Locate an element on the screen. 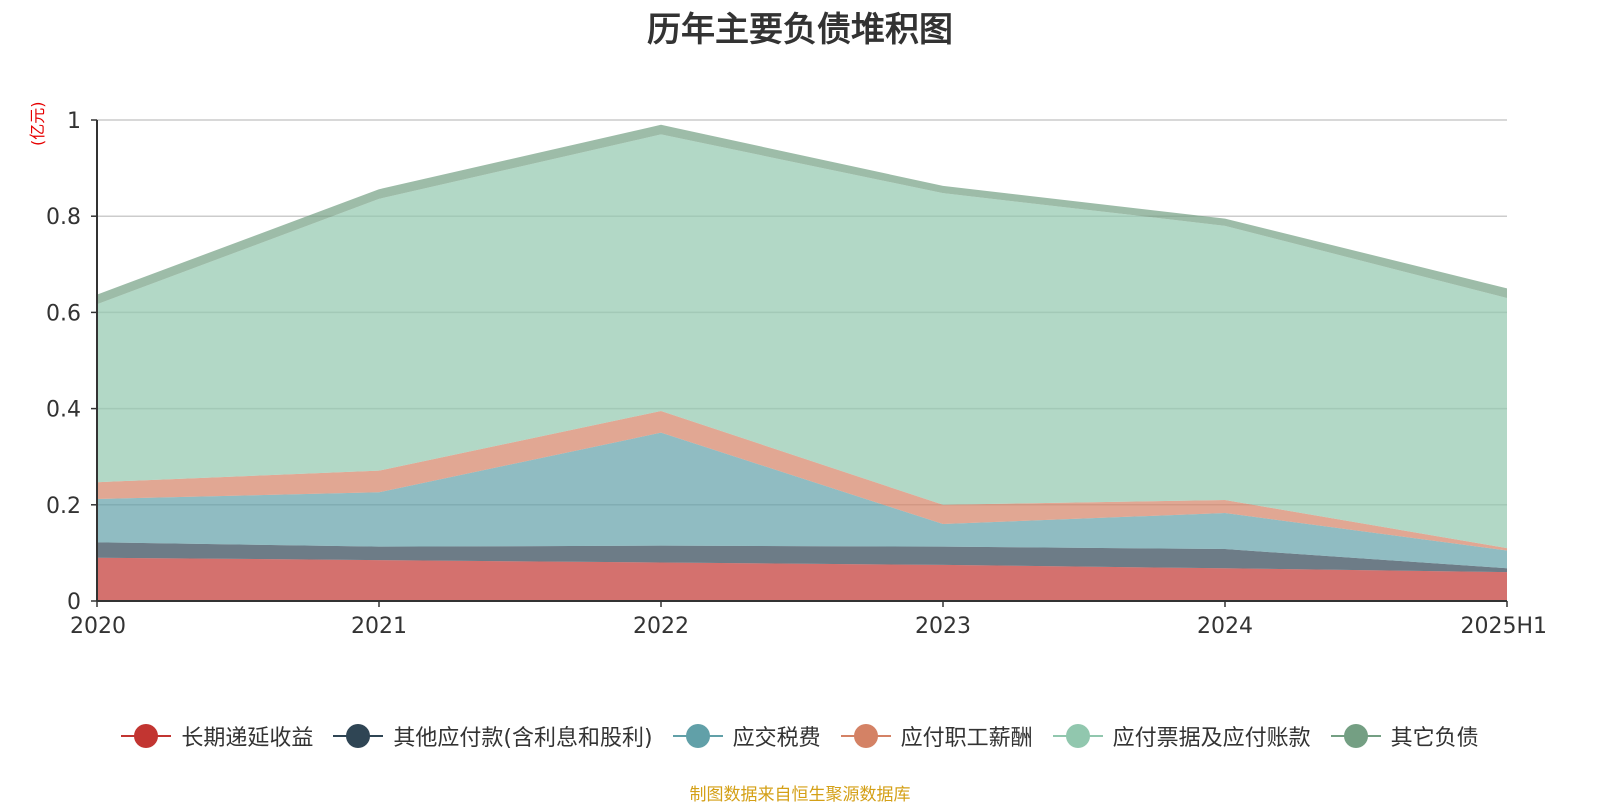 The width and height of the screenshot is (1600, 805). legend-item: 应交税费 is located at coordinates (746, 736).